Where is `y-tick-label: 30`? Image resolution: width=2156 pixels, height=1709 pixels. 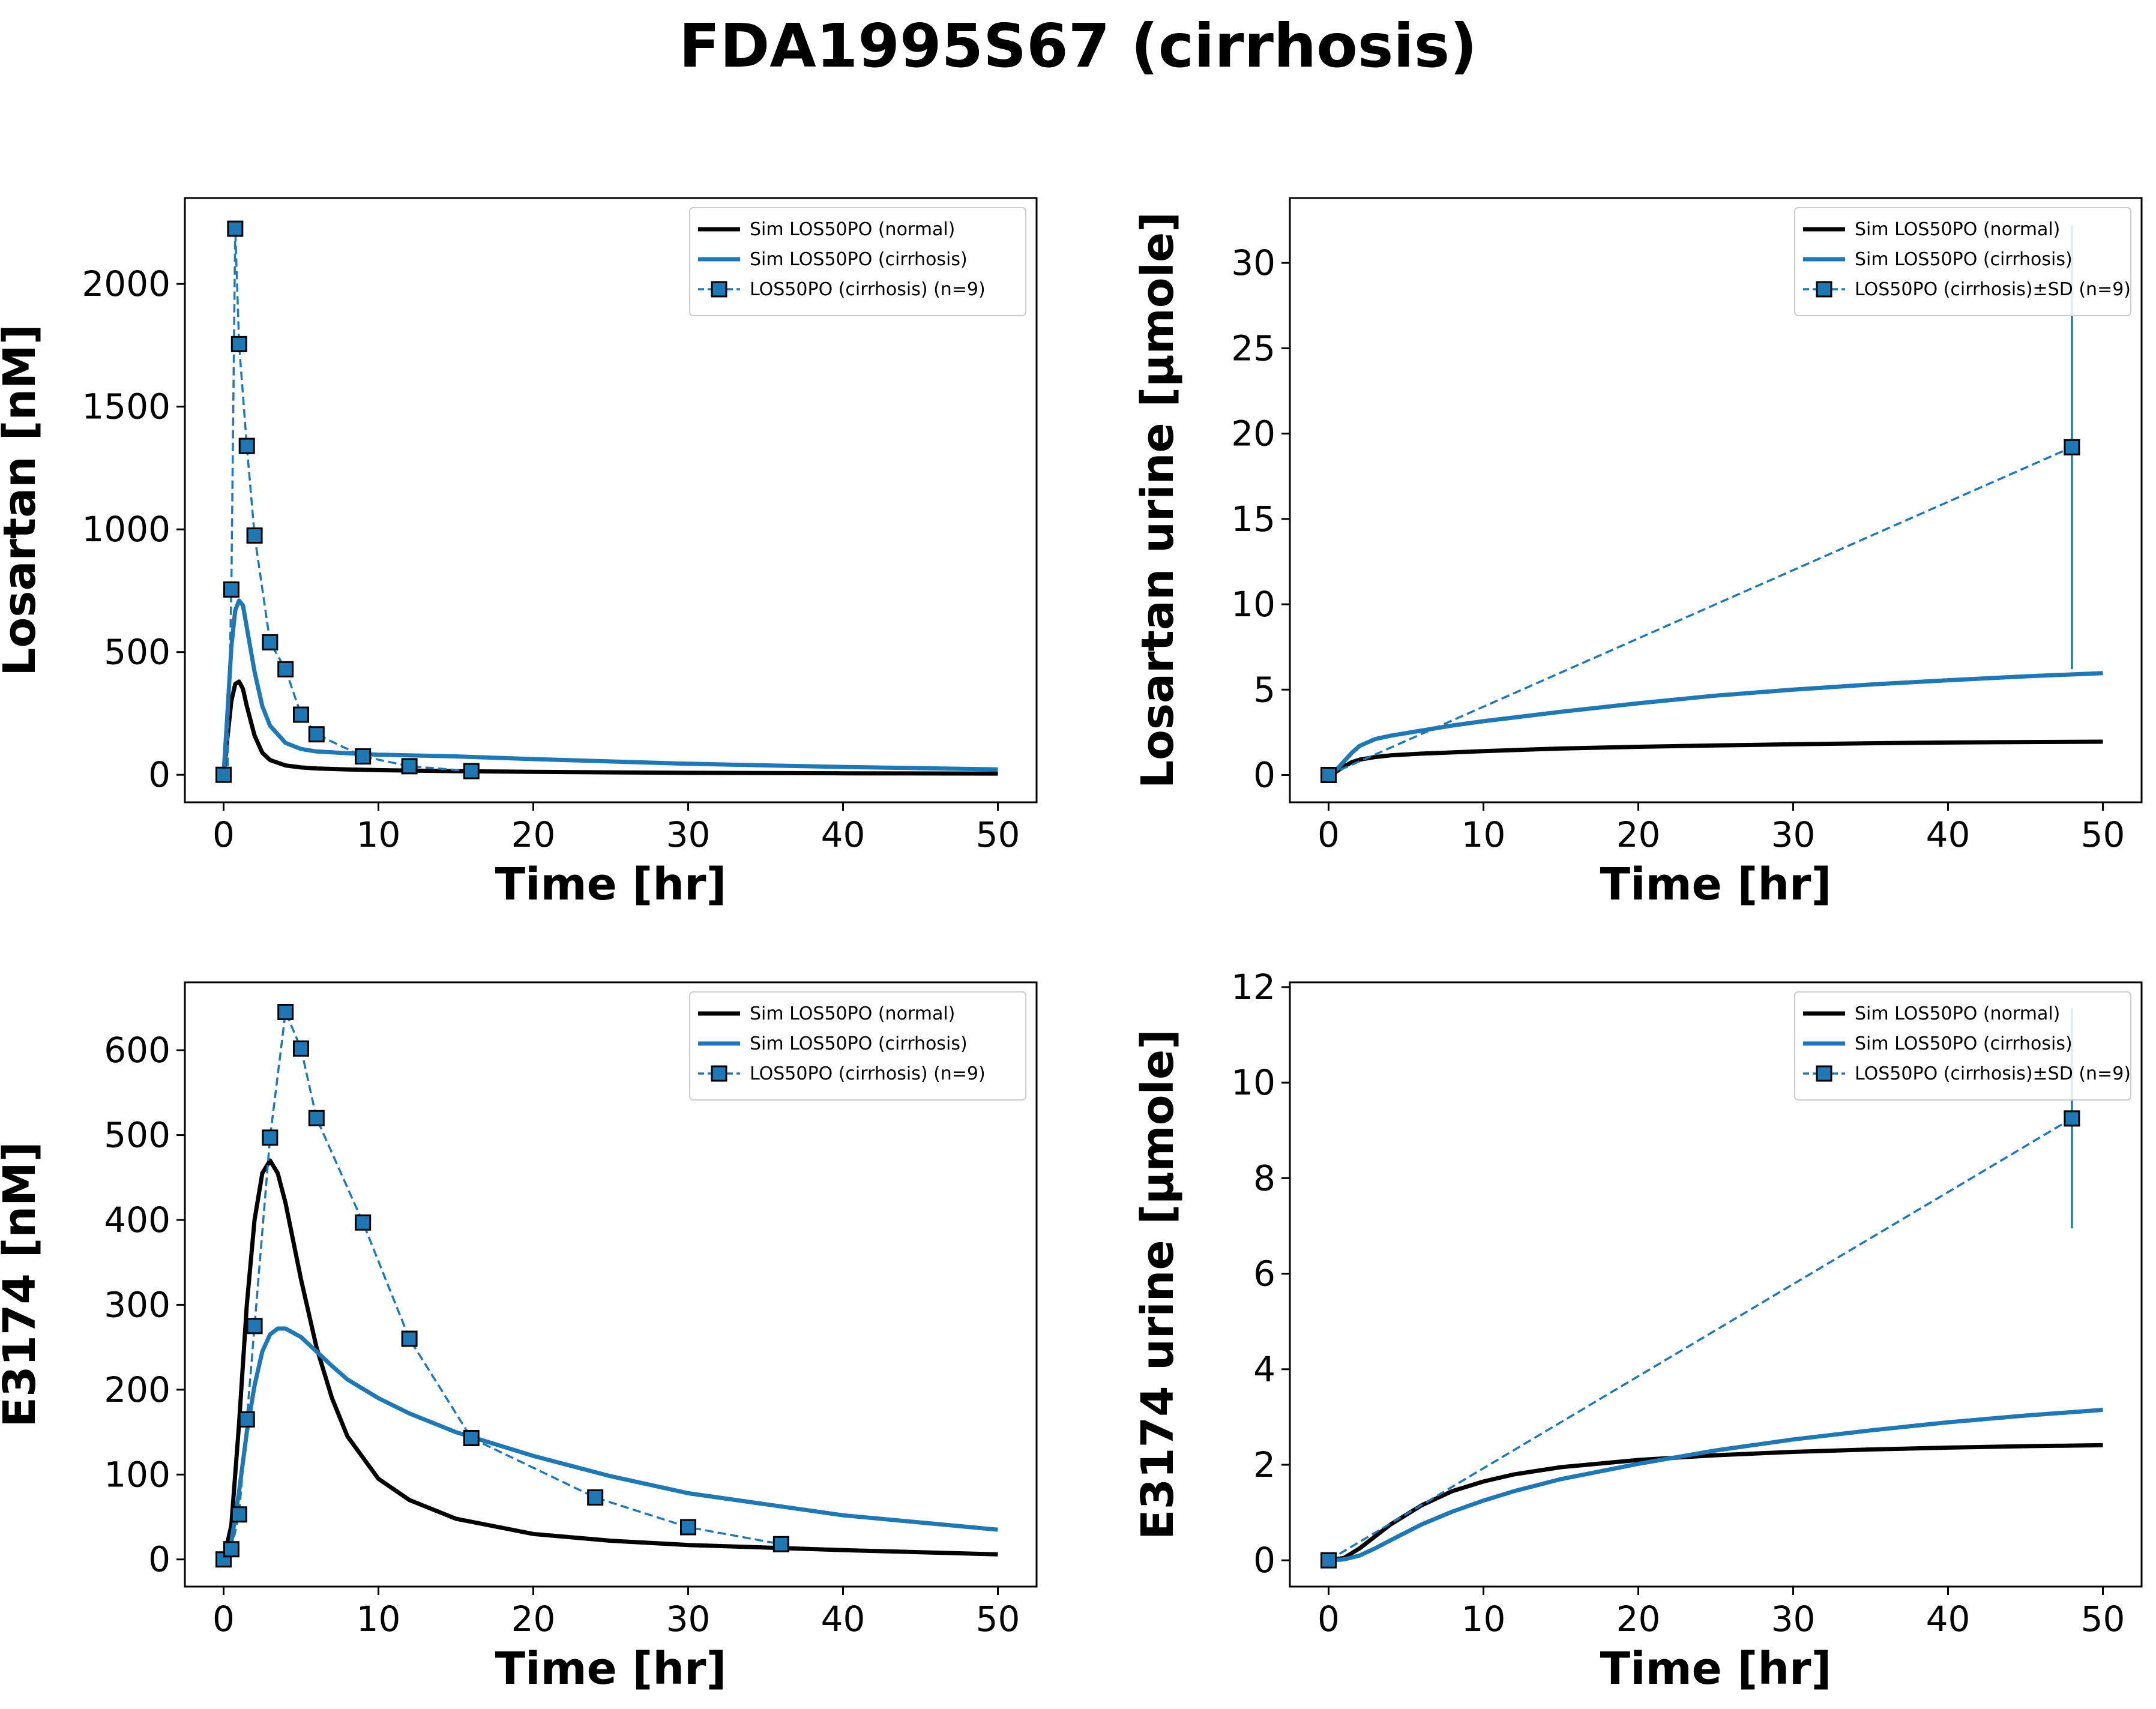
y-tick-label: 30 is located at coordinates (1253, 262).